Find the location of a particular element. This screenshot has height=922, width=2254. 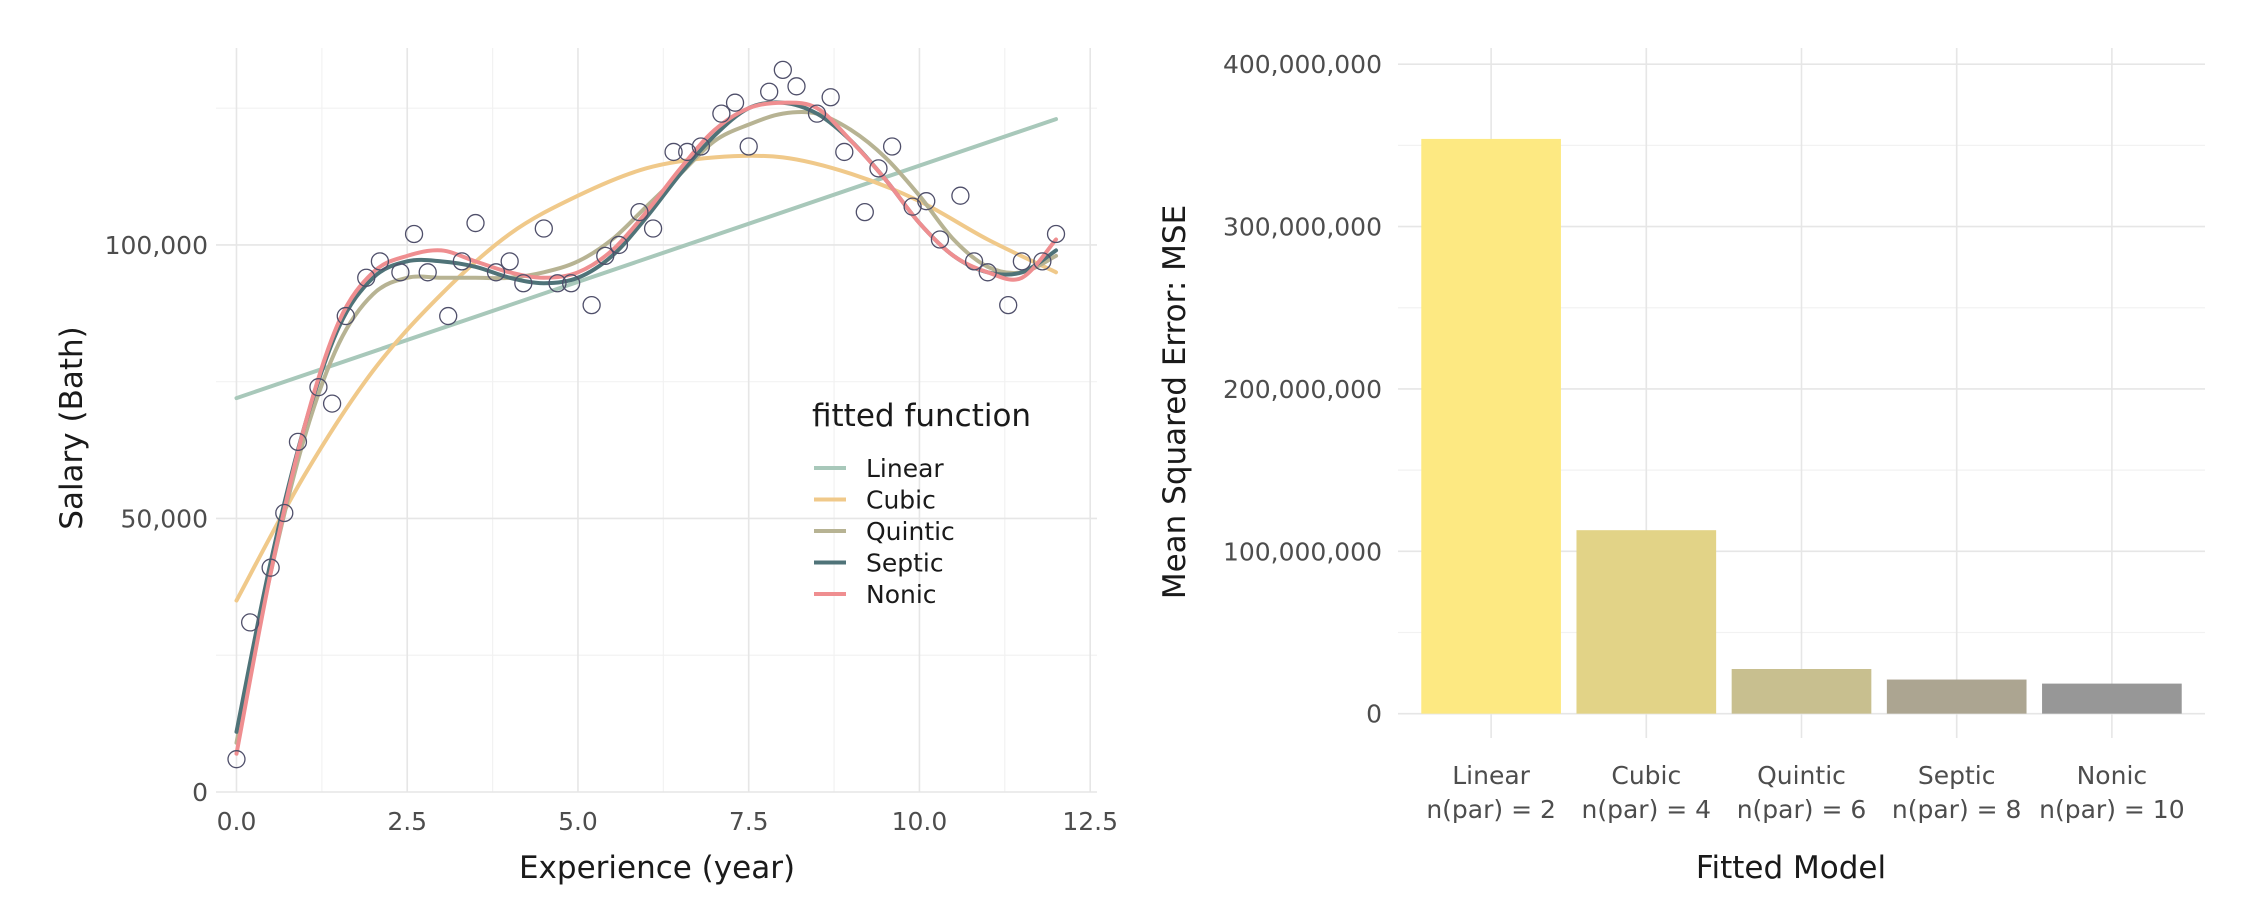

legend-label-nonic: Nonic is located at coordinates (901, 594).